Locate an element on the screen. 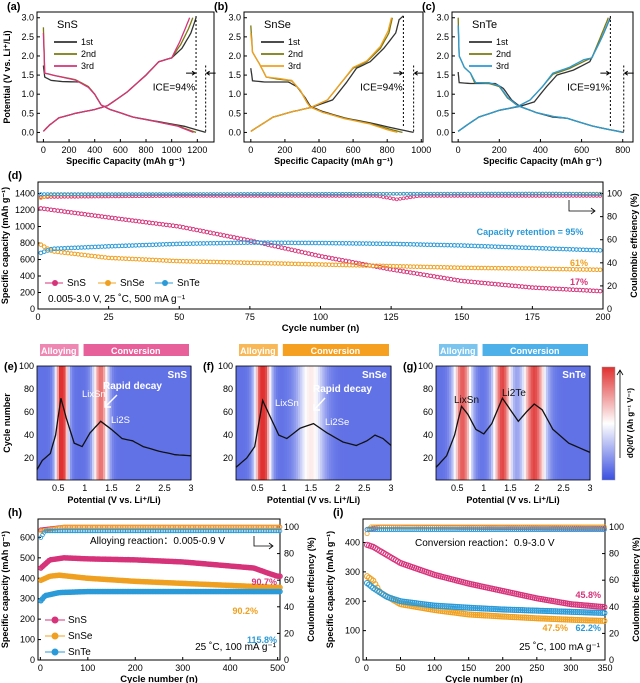 The image size is (640, 683). y2-tick-label: 80 is located at coordinates (289, 554).